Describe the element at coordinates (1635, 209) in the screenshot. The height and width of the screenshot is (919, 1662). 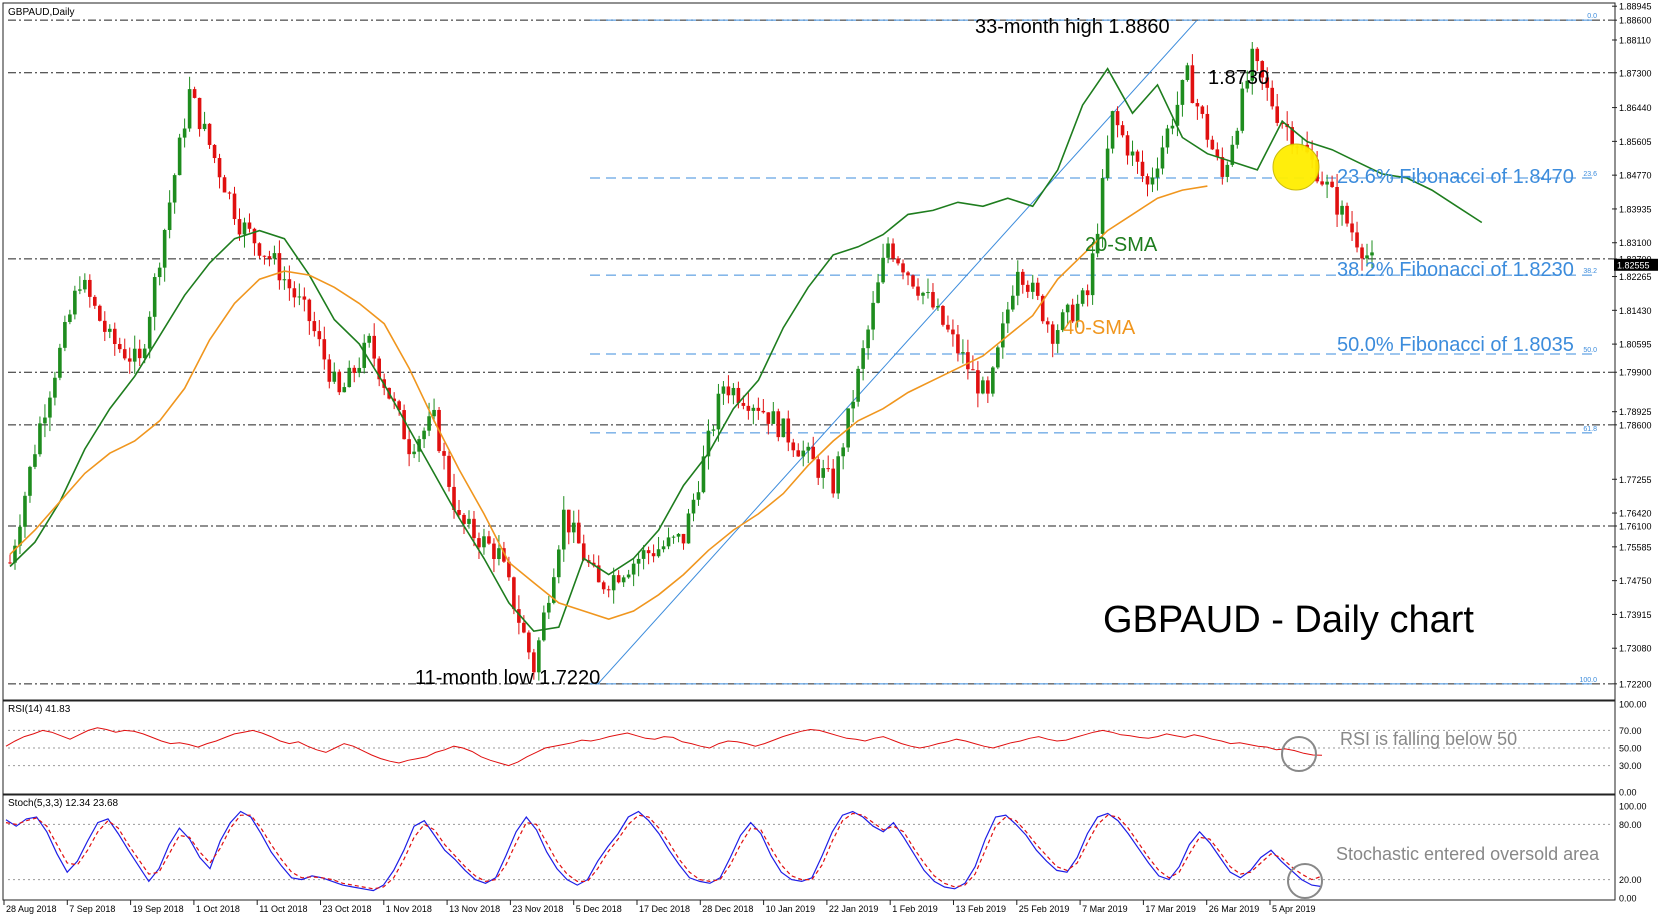
I see `y-tick-label: 1.83935` at that location.